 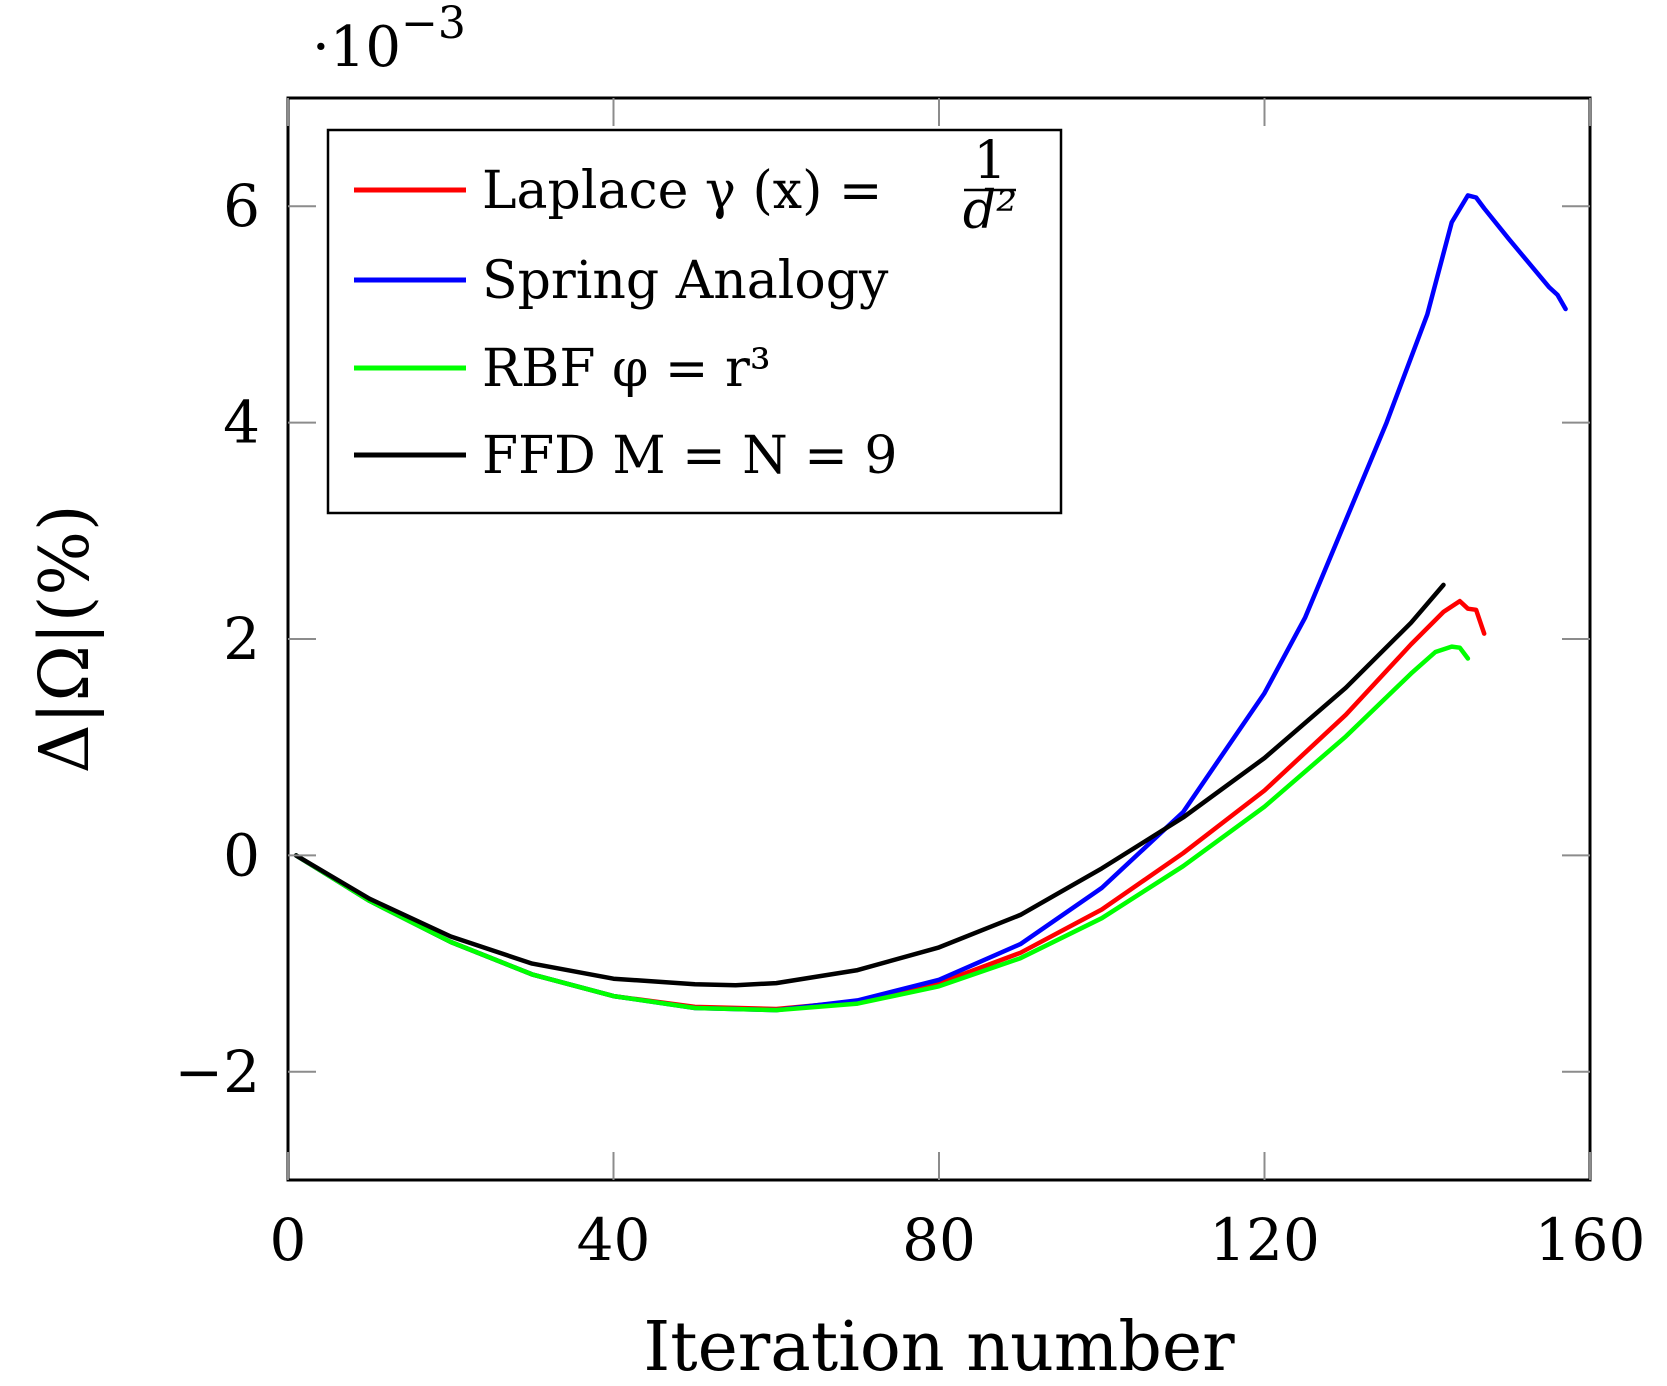 What do you see at coordinates (939, 1347) in the screenshot?
I see `x-axis-title: Iteration number` at bounding box center [939, 1347].